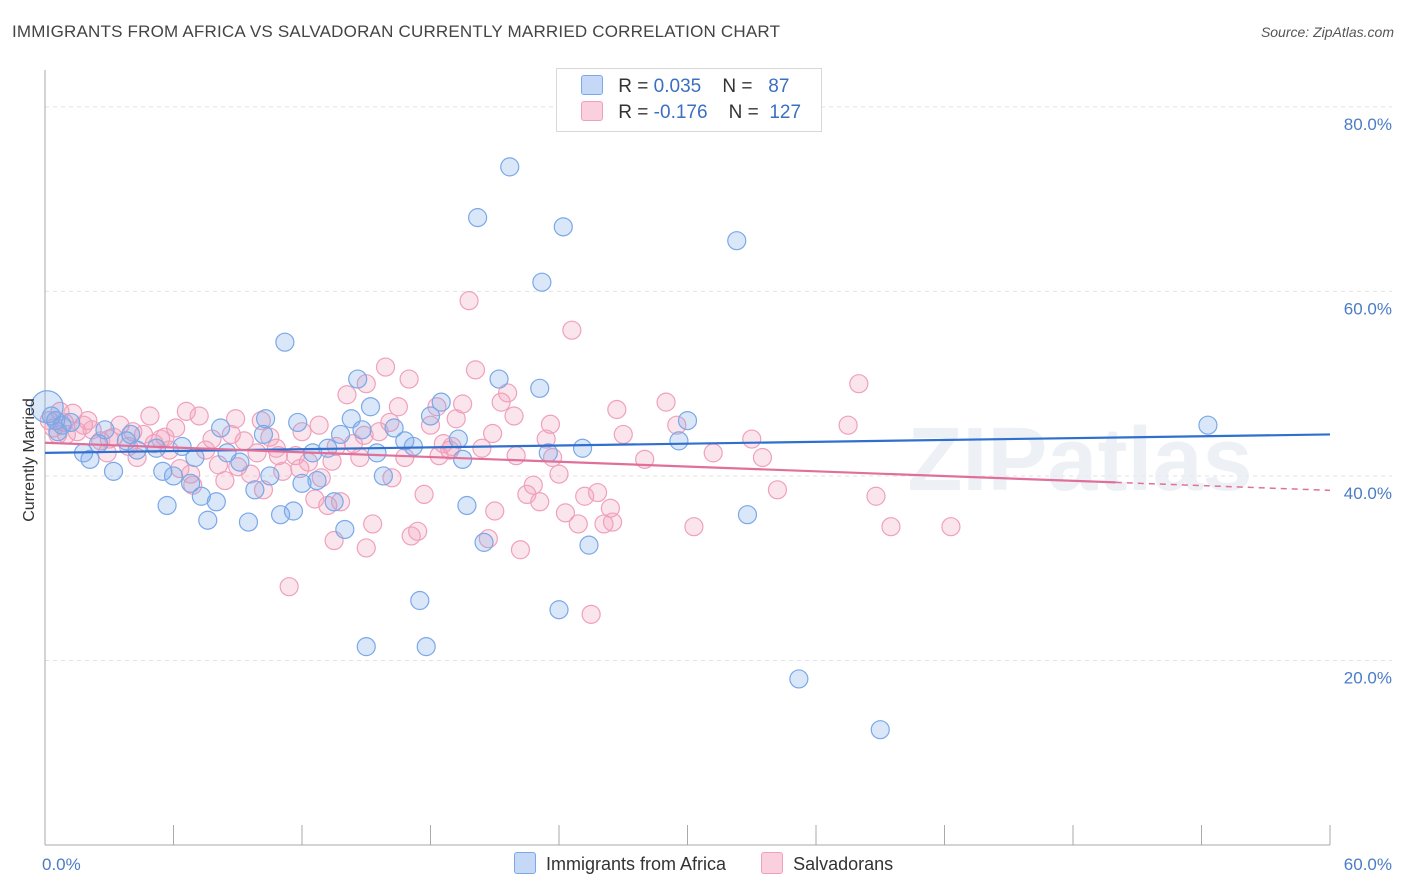 This screenshot has height=892, width=1406. What do you see at coordinates (1327, 32) in the screenshot?
I see `chart-source: Source: ZipAtlas.com` at bounding box center [1327, 32].